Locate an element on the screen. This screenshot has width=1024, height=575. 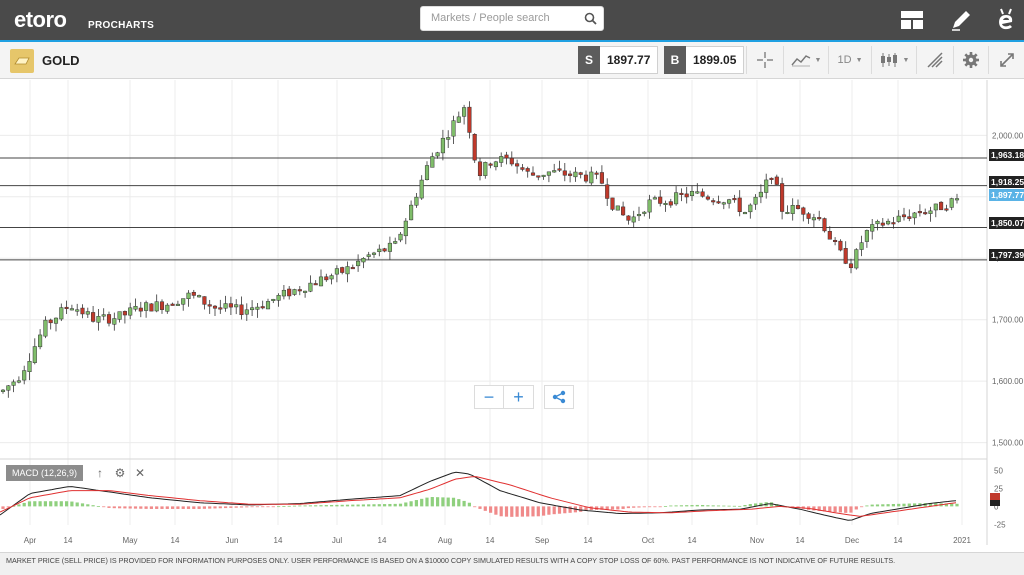
sell-price: 1897.77 is located at coordinates (629, 60).